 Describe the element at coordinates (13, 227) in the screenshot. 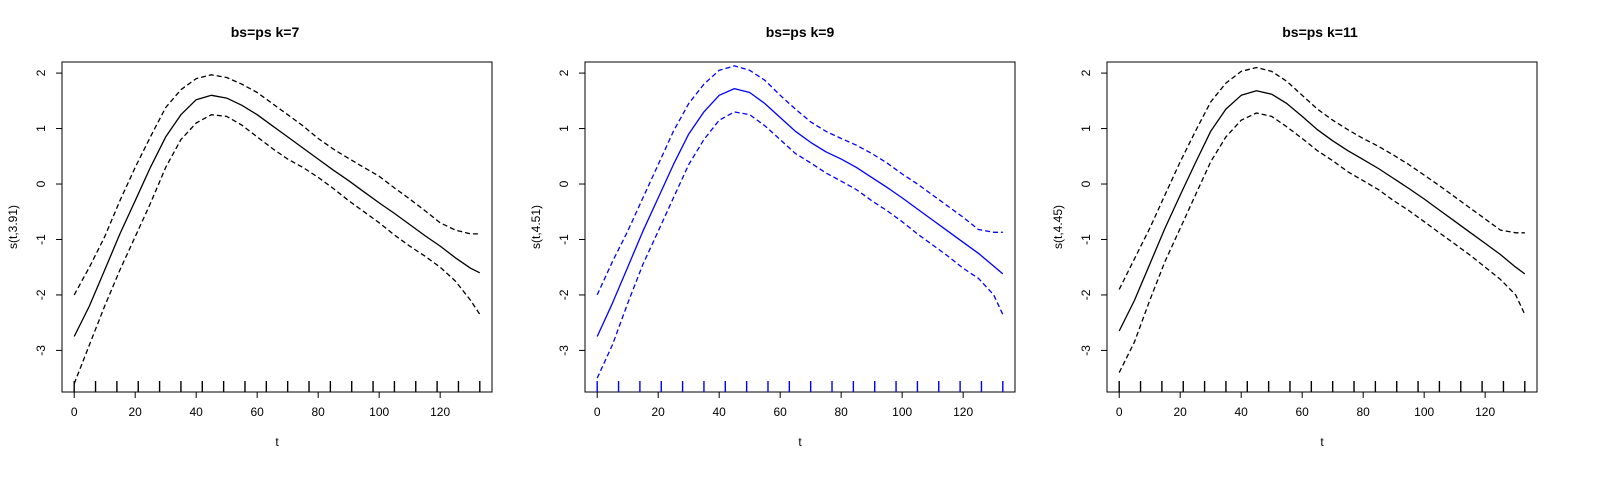

I see `y-axis-label: s(t,3.91)` at that location.